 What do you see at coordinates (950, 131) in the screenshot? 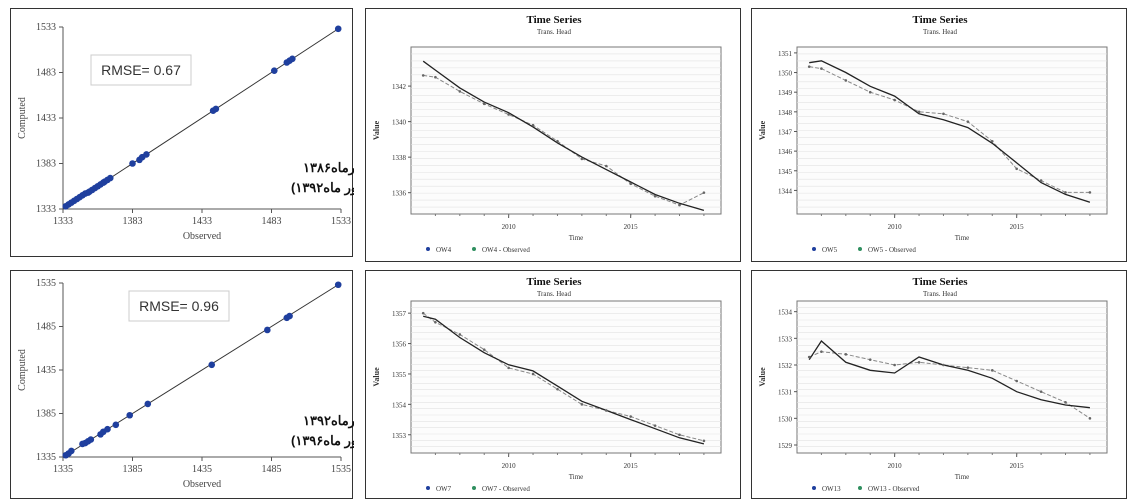
I see `series-line-computed` at bounding box center [950, 131].